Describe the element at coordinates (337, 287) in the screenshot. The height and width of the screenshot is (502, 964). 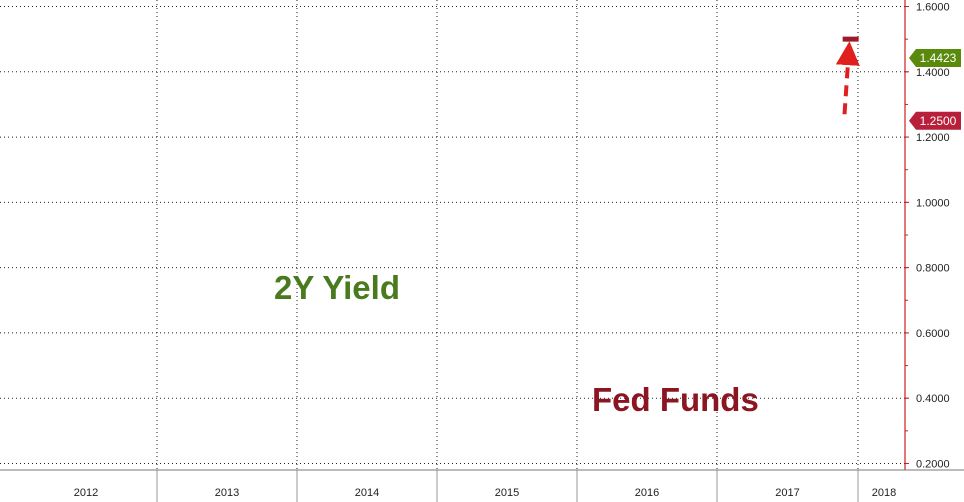
I see `yield-series-label: 2Y Yield` at that location.